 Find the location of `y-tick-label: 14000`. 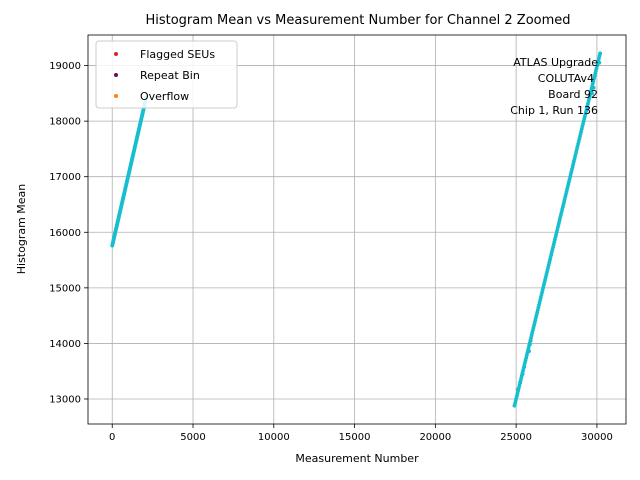

y-tick-label: 14000 is located at coordinates (65, 344).